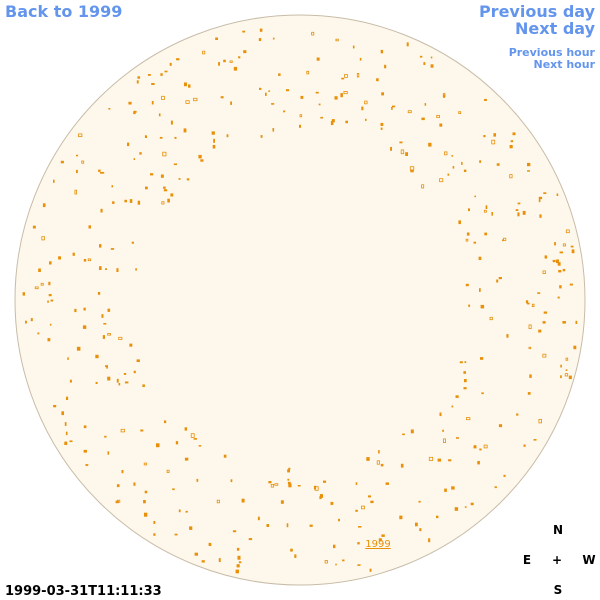 The width and height of the screenshot is (600, 600). Describe the element at coordinates (377, 544) in the screenshot. I see `year-link: 1999` at that location.